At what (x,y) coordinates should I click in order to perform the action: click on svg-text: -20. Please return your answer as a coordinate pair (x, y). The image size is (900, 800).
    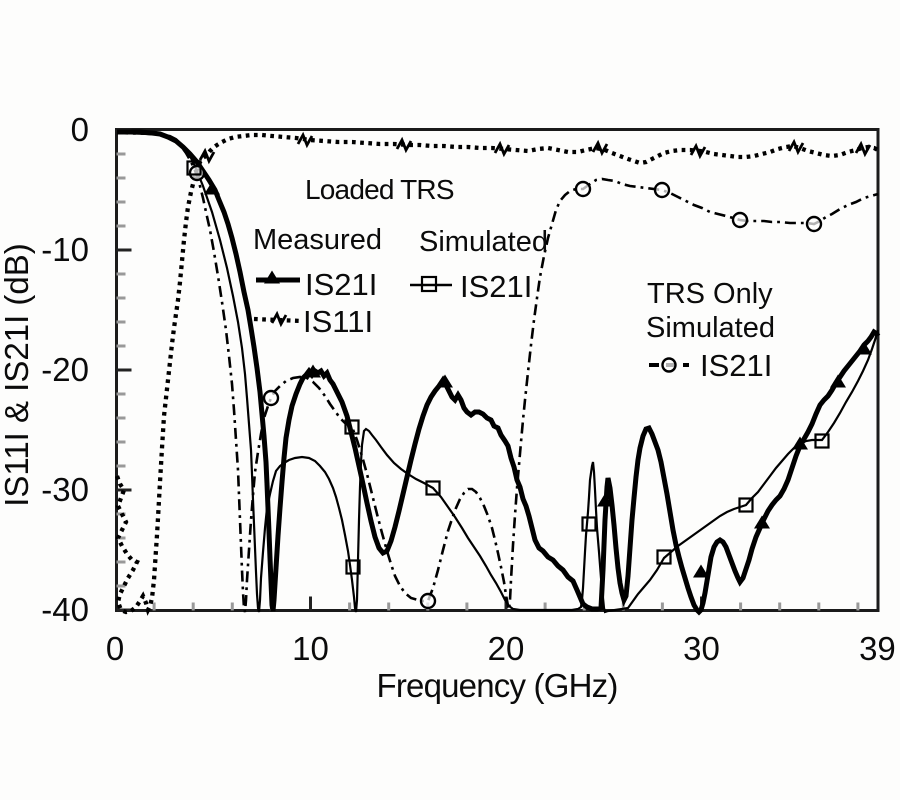
    Looking at the image, I should click on (65, 369).